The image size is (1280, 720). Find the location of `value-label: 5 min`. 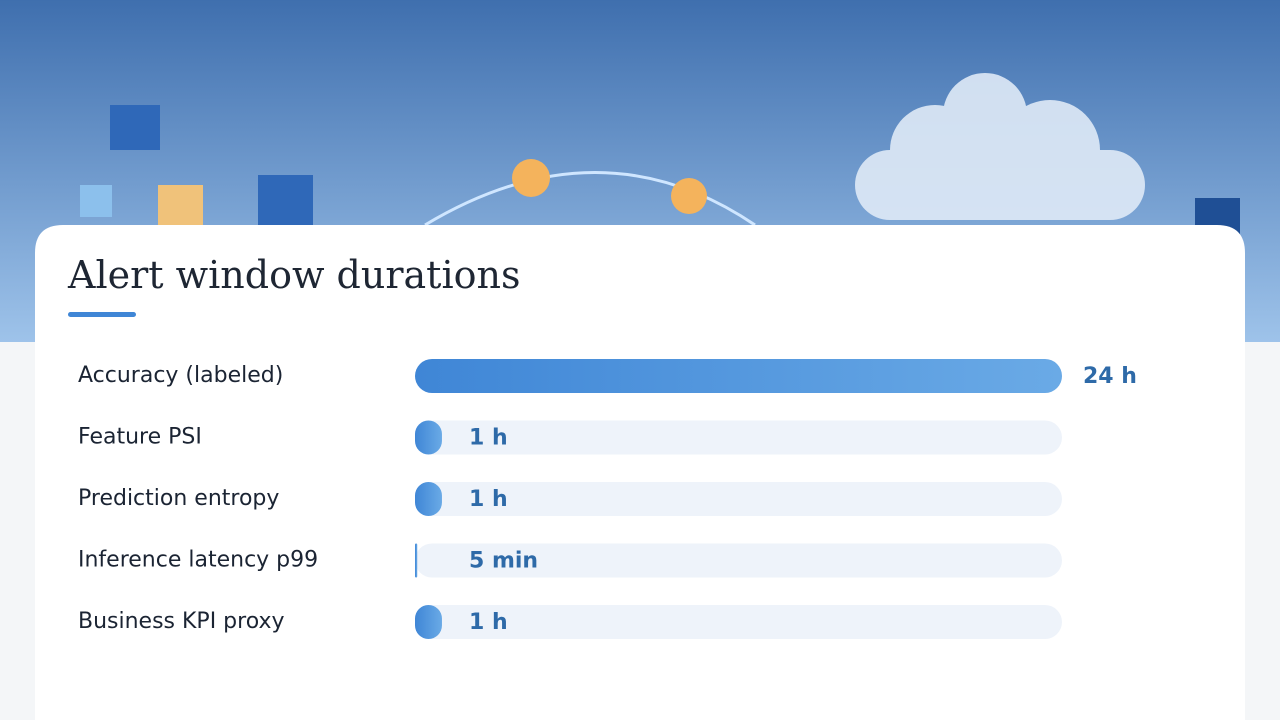

value-label: 5 min is located at coordinates (503, 561).